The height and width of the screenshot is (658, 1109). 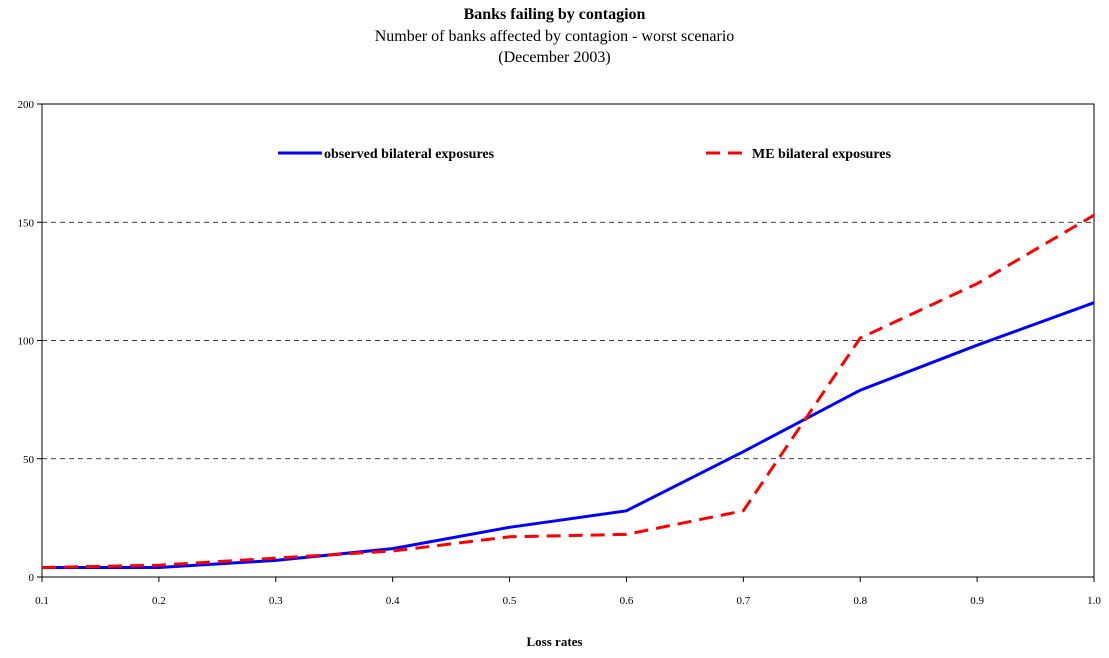 What do you see at coordinates (42, 601) in the screenshot?
I see `x-tick-label: 0.1` at bounding box center [42, 601].